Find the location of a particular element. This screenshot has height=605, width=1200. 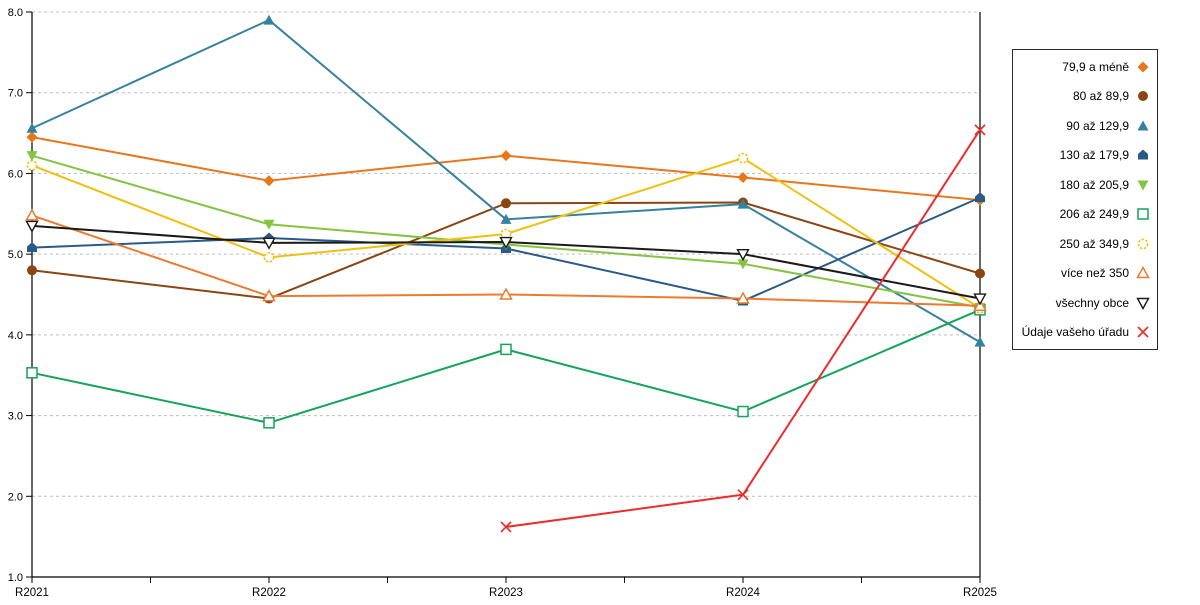

y-tick-label: 1.0 is located at coordinates (15, 578).